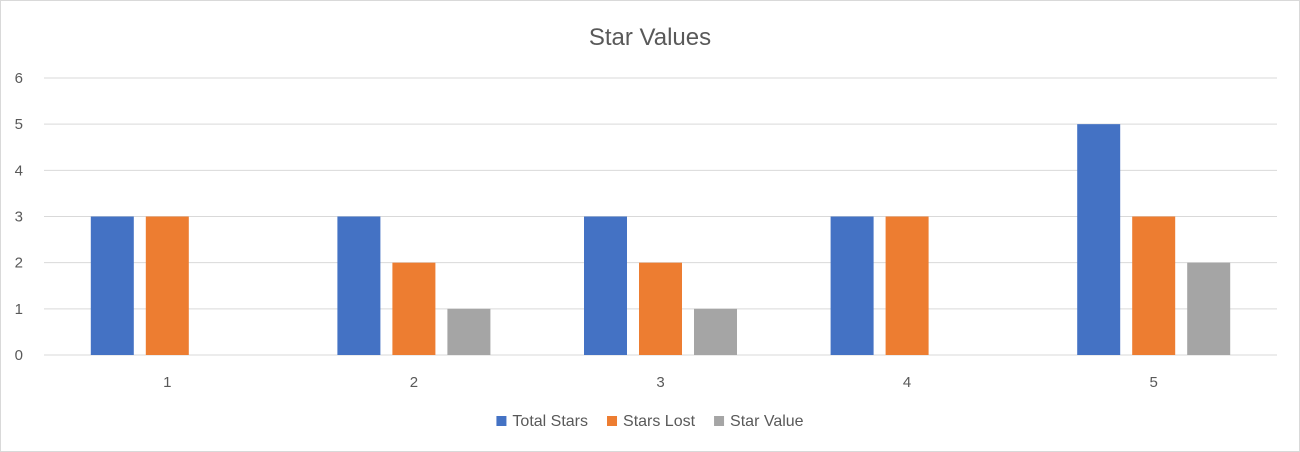  Describe the element at coordinates (550, 421) in the screenshot. I see `legend-label-total-stars: Total Stars` at that location.